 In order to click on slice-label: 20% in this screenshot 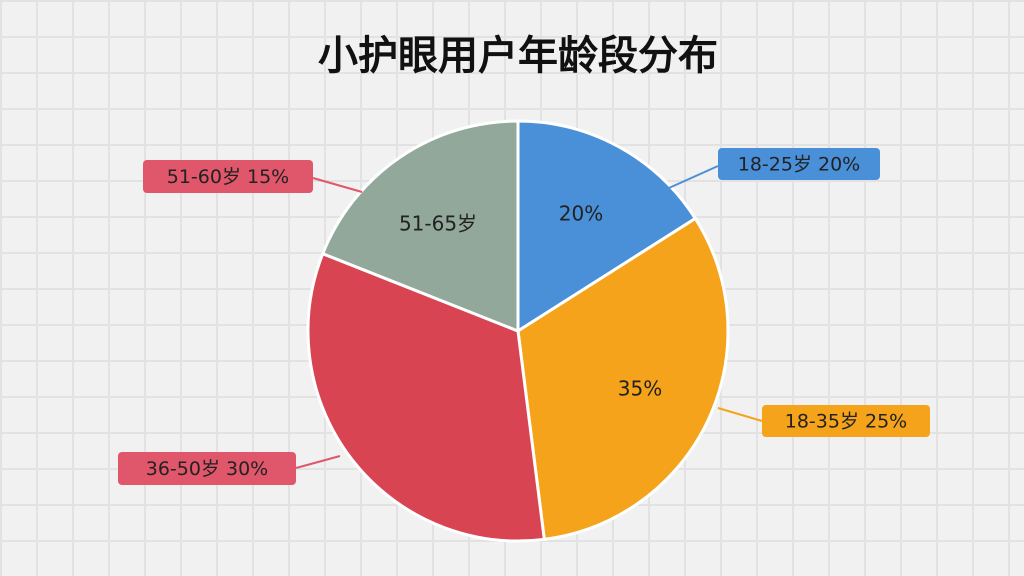, I will do `click(581, 214)`.